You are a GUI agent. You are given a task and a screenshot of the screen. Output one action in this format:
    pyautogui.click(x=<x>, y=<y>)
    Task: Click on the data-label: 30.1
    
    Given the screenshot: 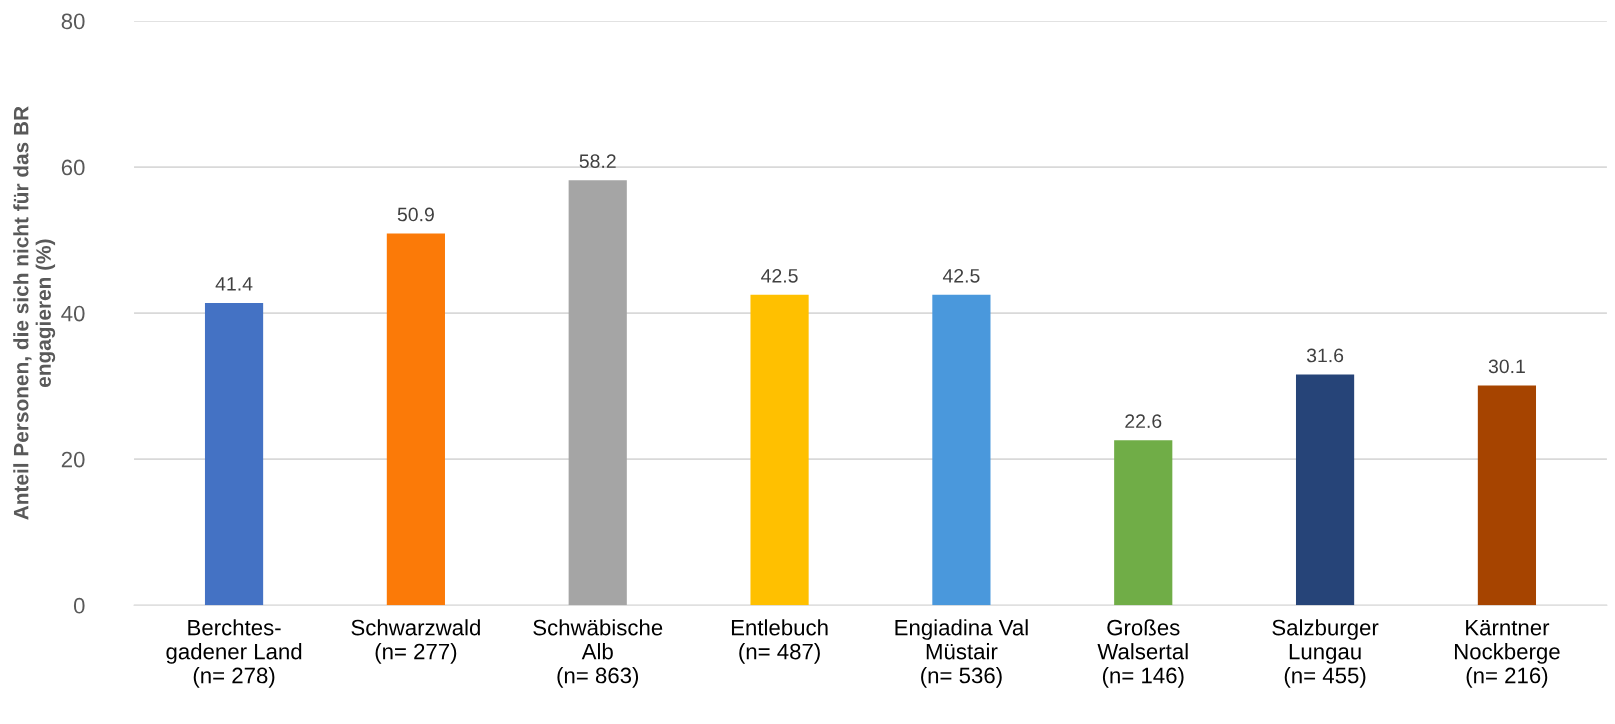 What is the action you would take?
    pyautogui.click(x=1506, y=366)
    